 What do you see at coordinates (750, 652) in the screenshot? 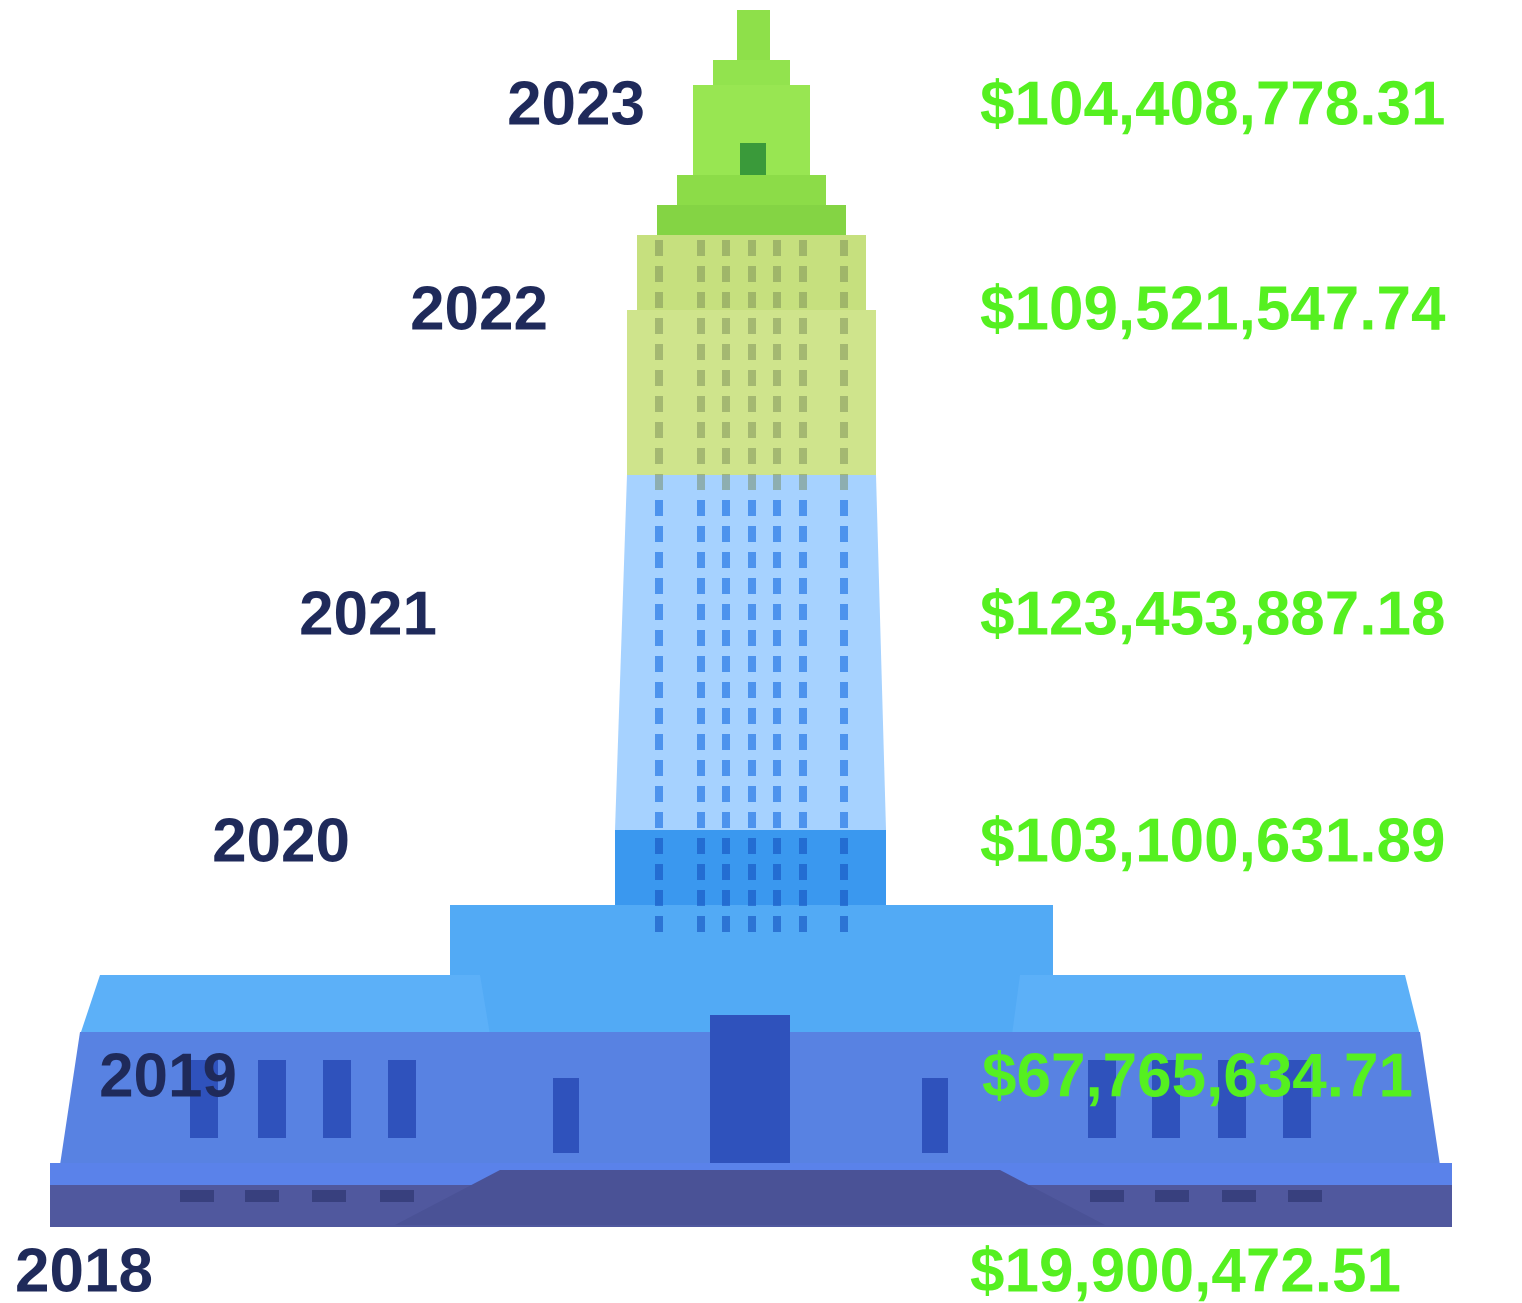
I see `tower-middle` at bounding box center [750, 652].